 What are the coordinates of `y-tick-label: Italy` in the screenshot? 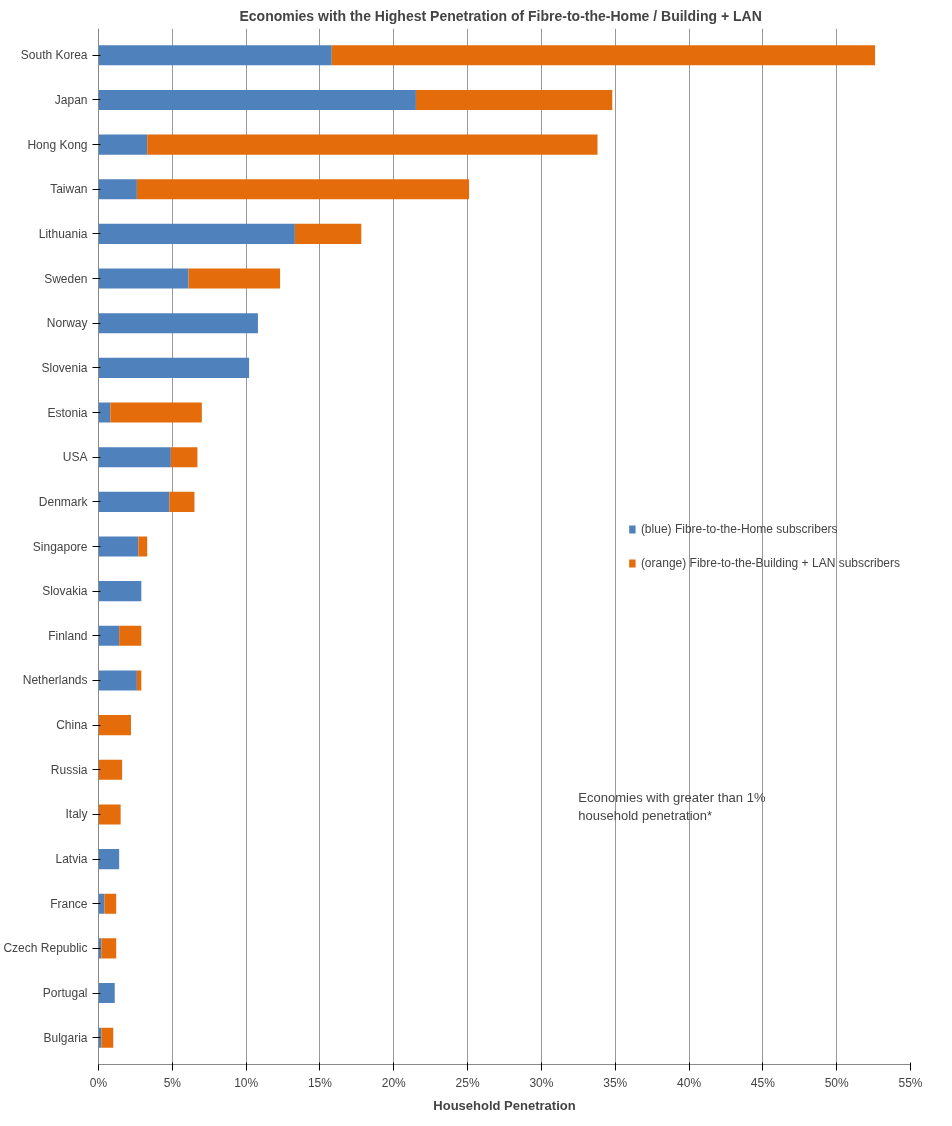 It's located at (76, 814).